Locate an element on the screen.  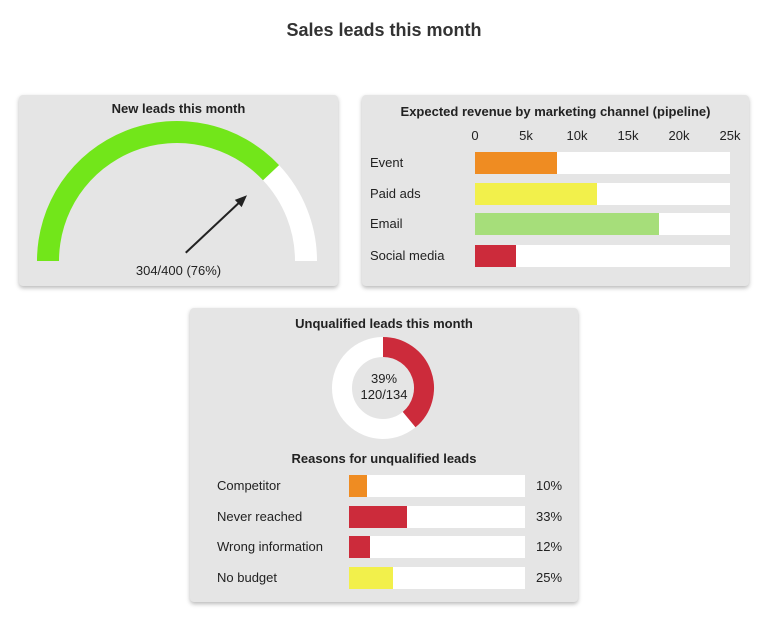
new-leads-card: New leads this month 304/400 (76%) is located at coordinates (178, 190).